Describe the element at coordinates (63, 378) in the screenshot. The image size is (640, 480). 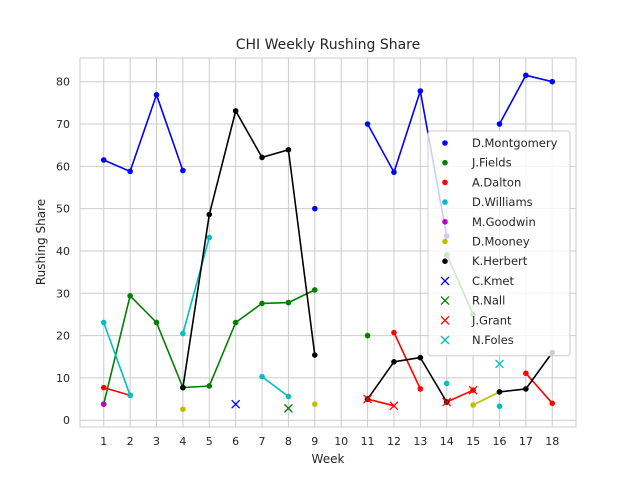
I see `y-tick-label: 10` at that location.